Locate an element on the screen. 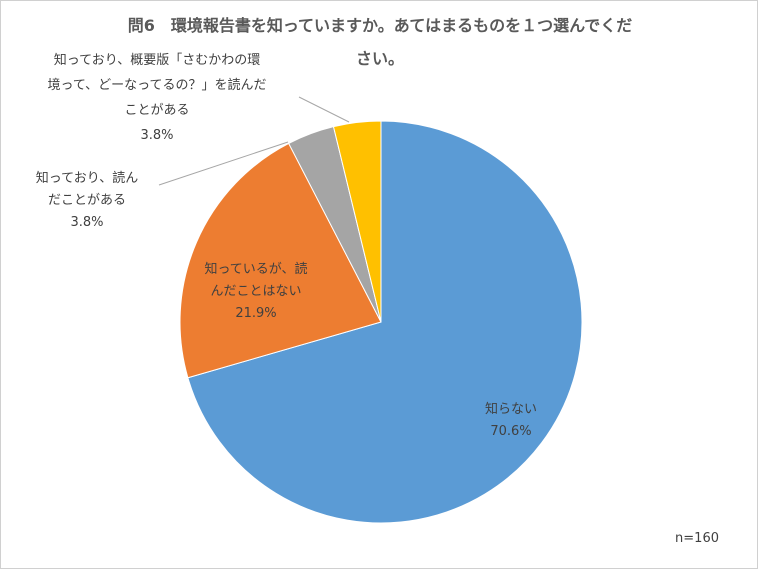 This screenshot has height=570, width=758. data-label-category: んだことはない is located at coordinates (255, 291).